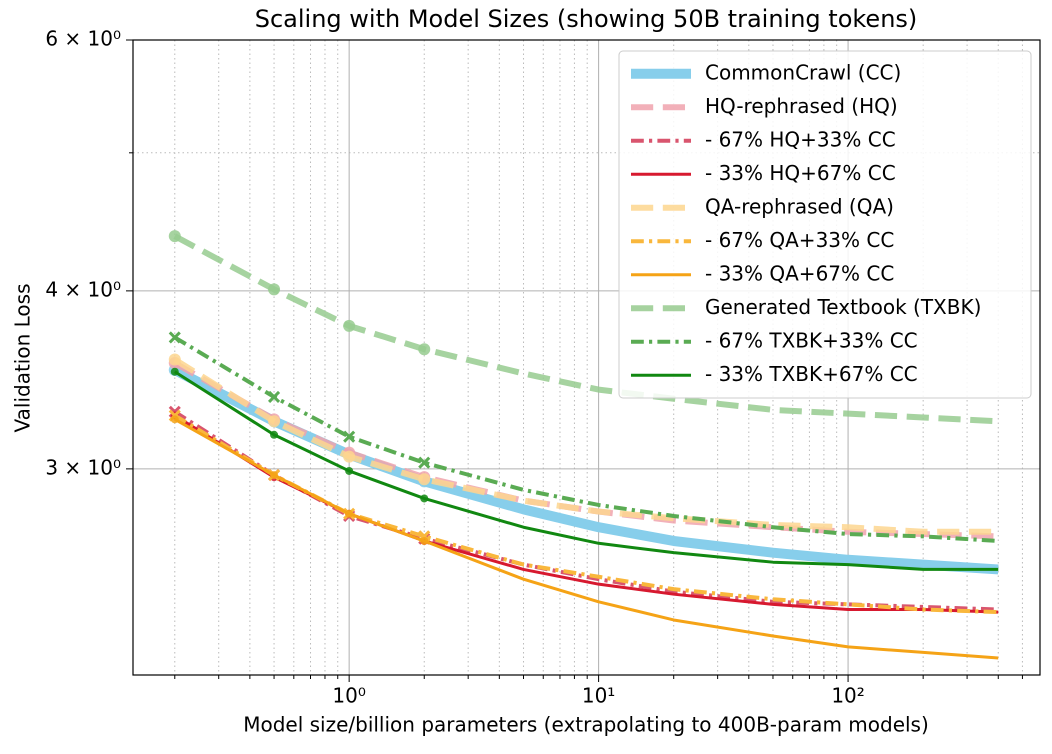 This screenshot has height=754, width=1052. I want to click on legend-label: HQ-rephrased (HQ), so click(801, 106).